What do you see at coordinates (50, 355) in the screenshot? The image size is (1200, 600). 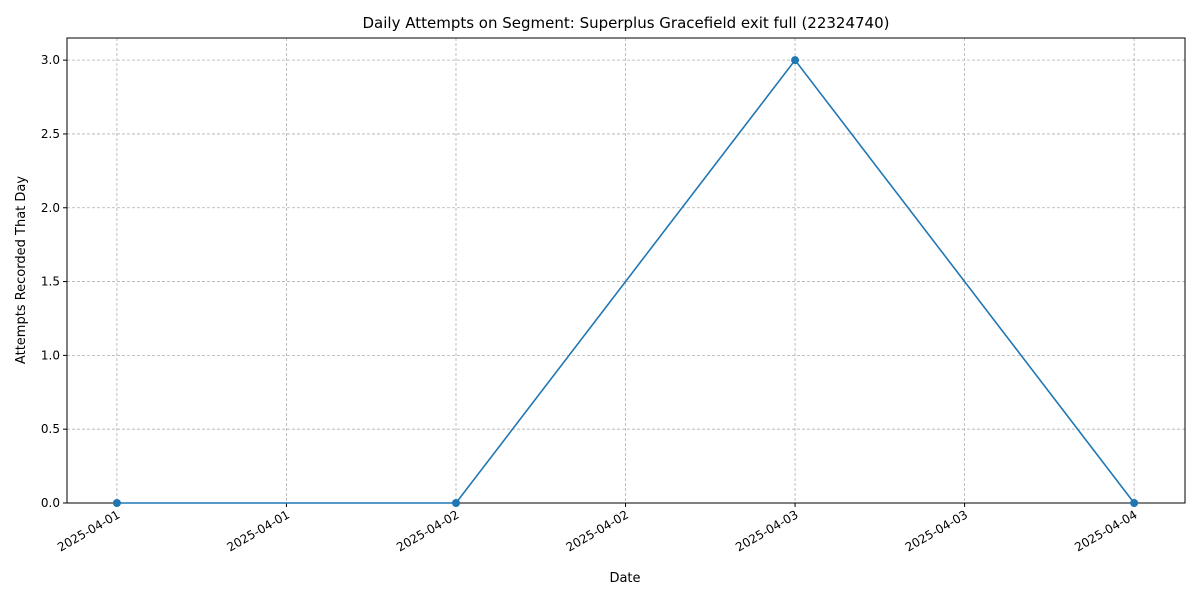 I see `y-tick-label: 1.0` at bounding box center [50, 355].